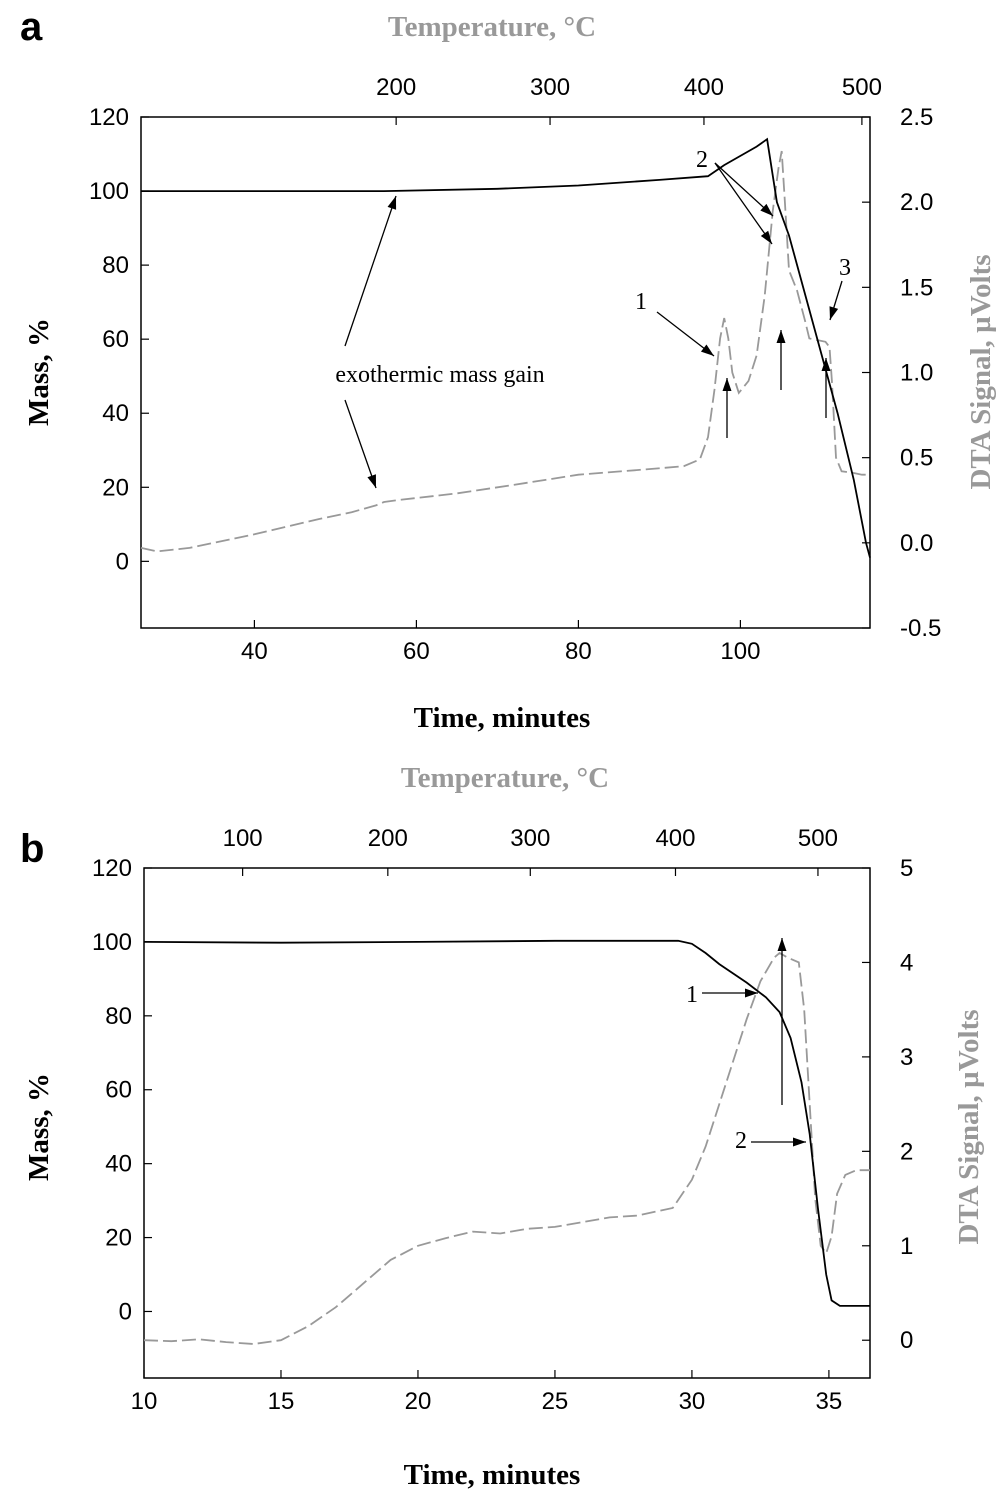  I want to click on x-tick-label: 80, so click(578, 651).